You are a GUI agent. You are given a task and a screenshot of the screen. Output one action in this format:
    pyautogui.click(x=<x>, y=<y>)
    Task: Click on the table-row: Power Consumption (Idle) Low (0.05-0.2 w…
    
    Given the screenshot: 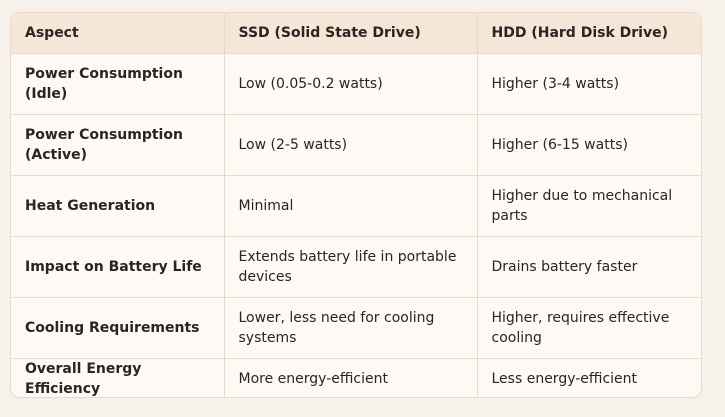 What is the action you would take?
    pyautogui.click(x=356, y=84)
    